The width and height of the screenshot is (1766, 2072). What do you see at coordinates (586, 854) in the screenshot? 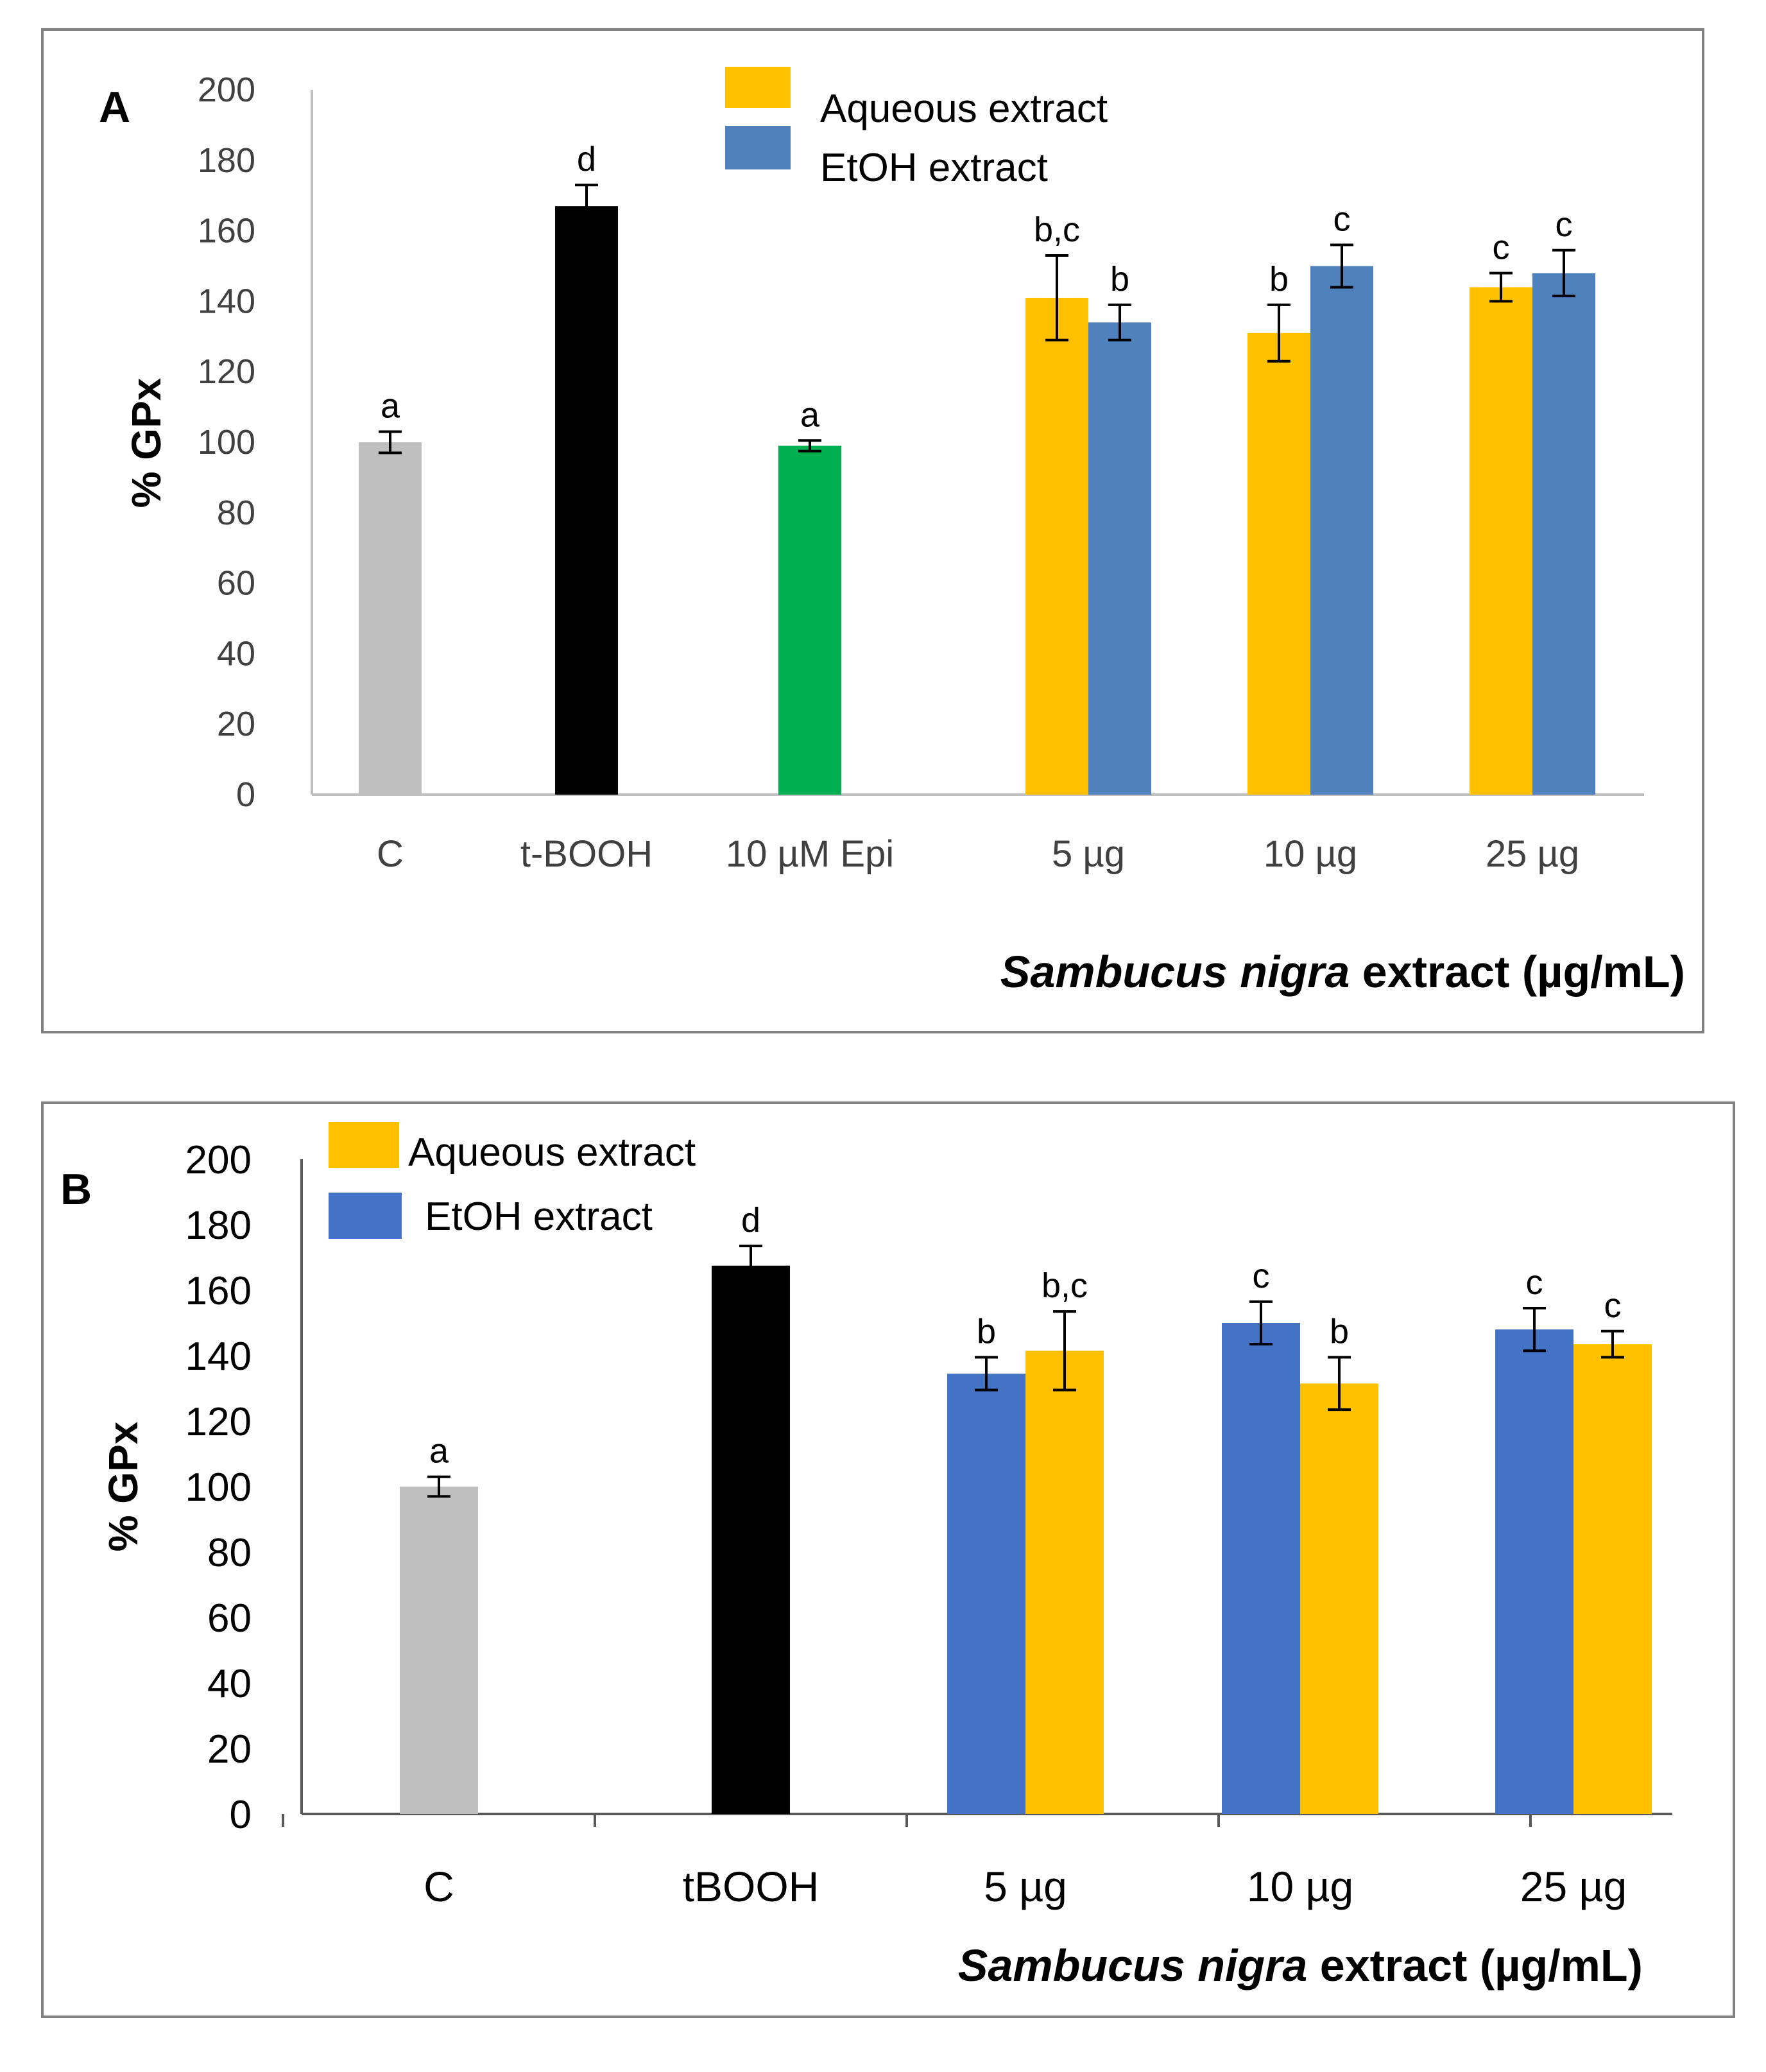
I see `x-tick-label-t-booh: t-BOOH` at bounding box center [586, 854].